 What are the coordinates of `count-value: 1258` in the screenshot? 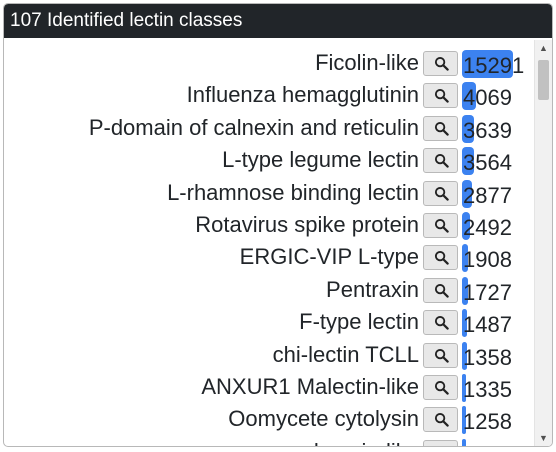 It's located at (487, 422).